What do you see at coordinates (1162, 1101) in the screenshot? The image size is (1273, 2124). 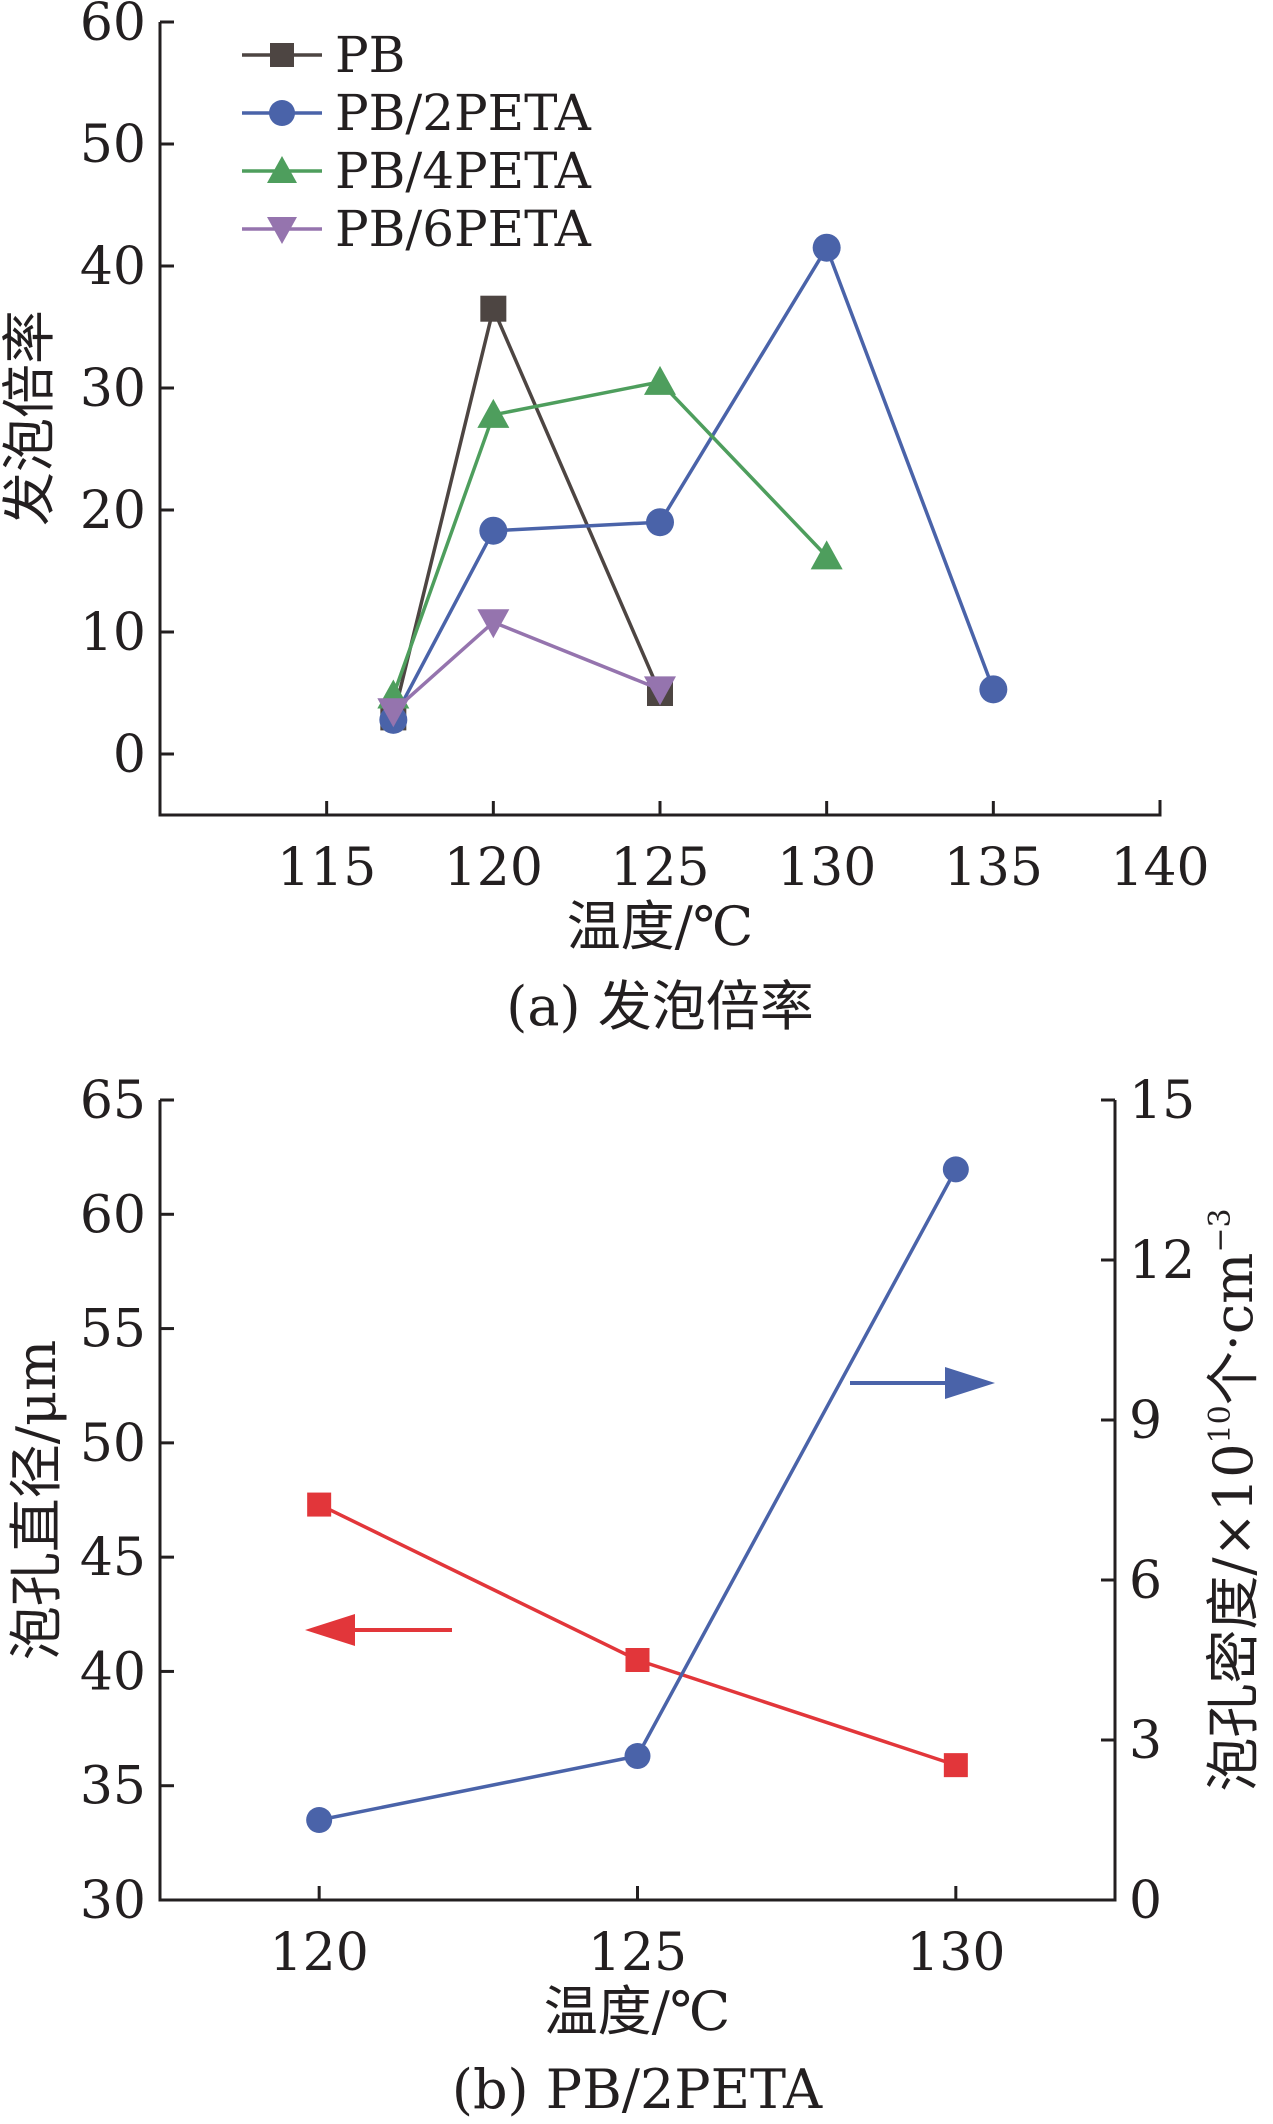 I see `right-y-tick-label: 15` at bounding box center [1162, 1101].